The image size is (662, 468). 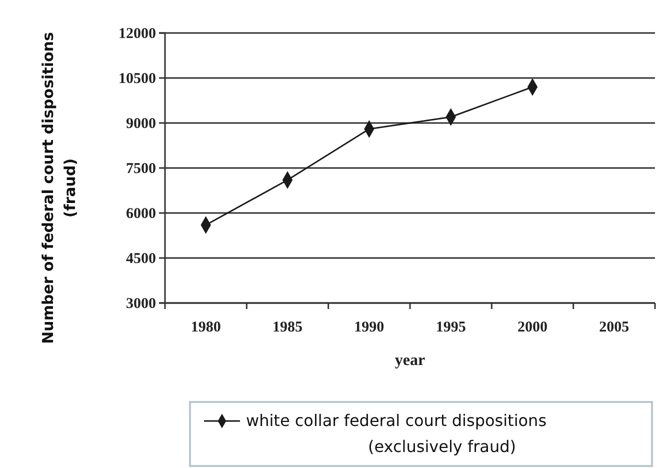 What do you see at coordinates (369, 328) in the screenshot?
I see `x-tick-label: 1990` at bounding box center [369, 328].